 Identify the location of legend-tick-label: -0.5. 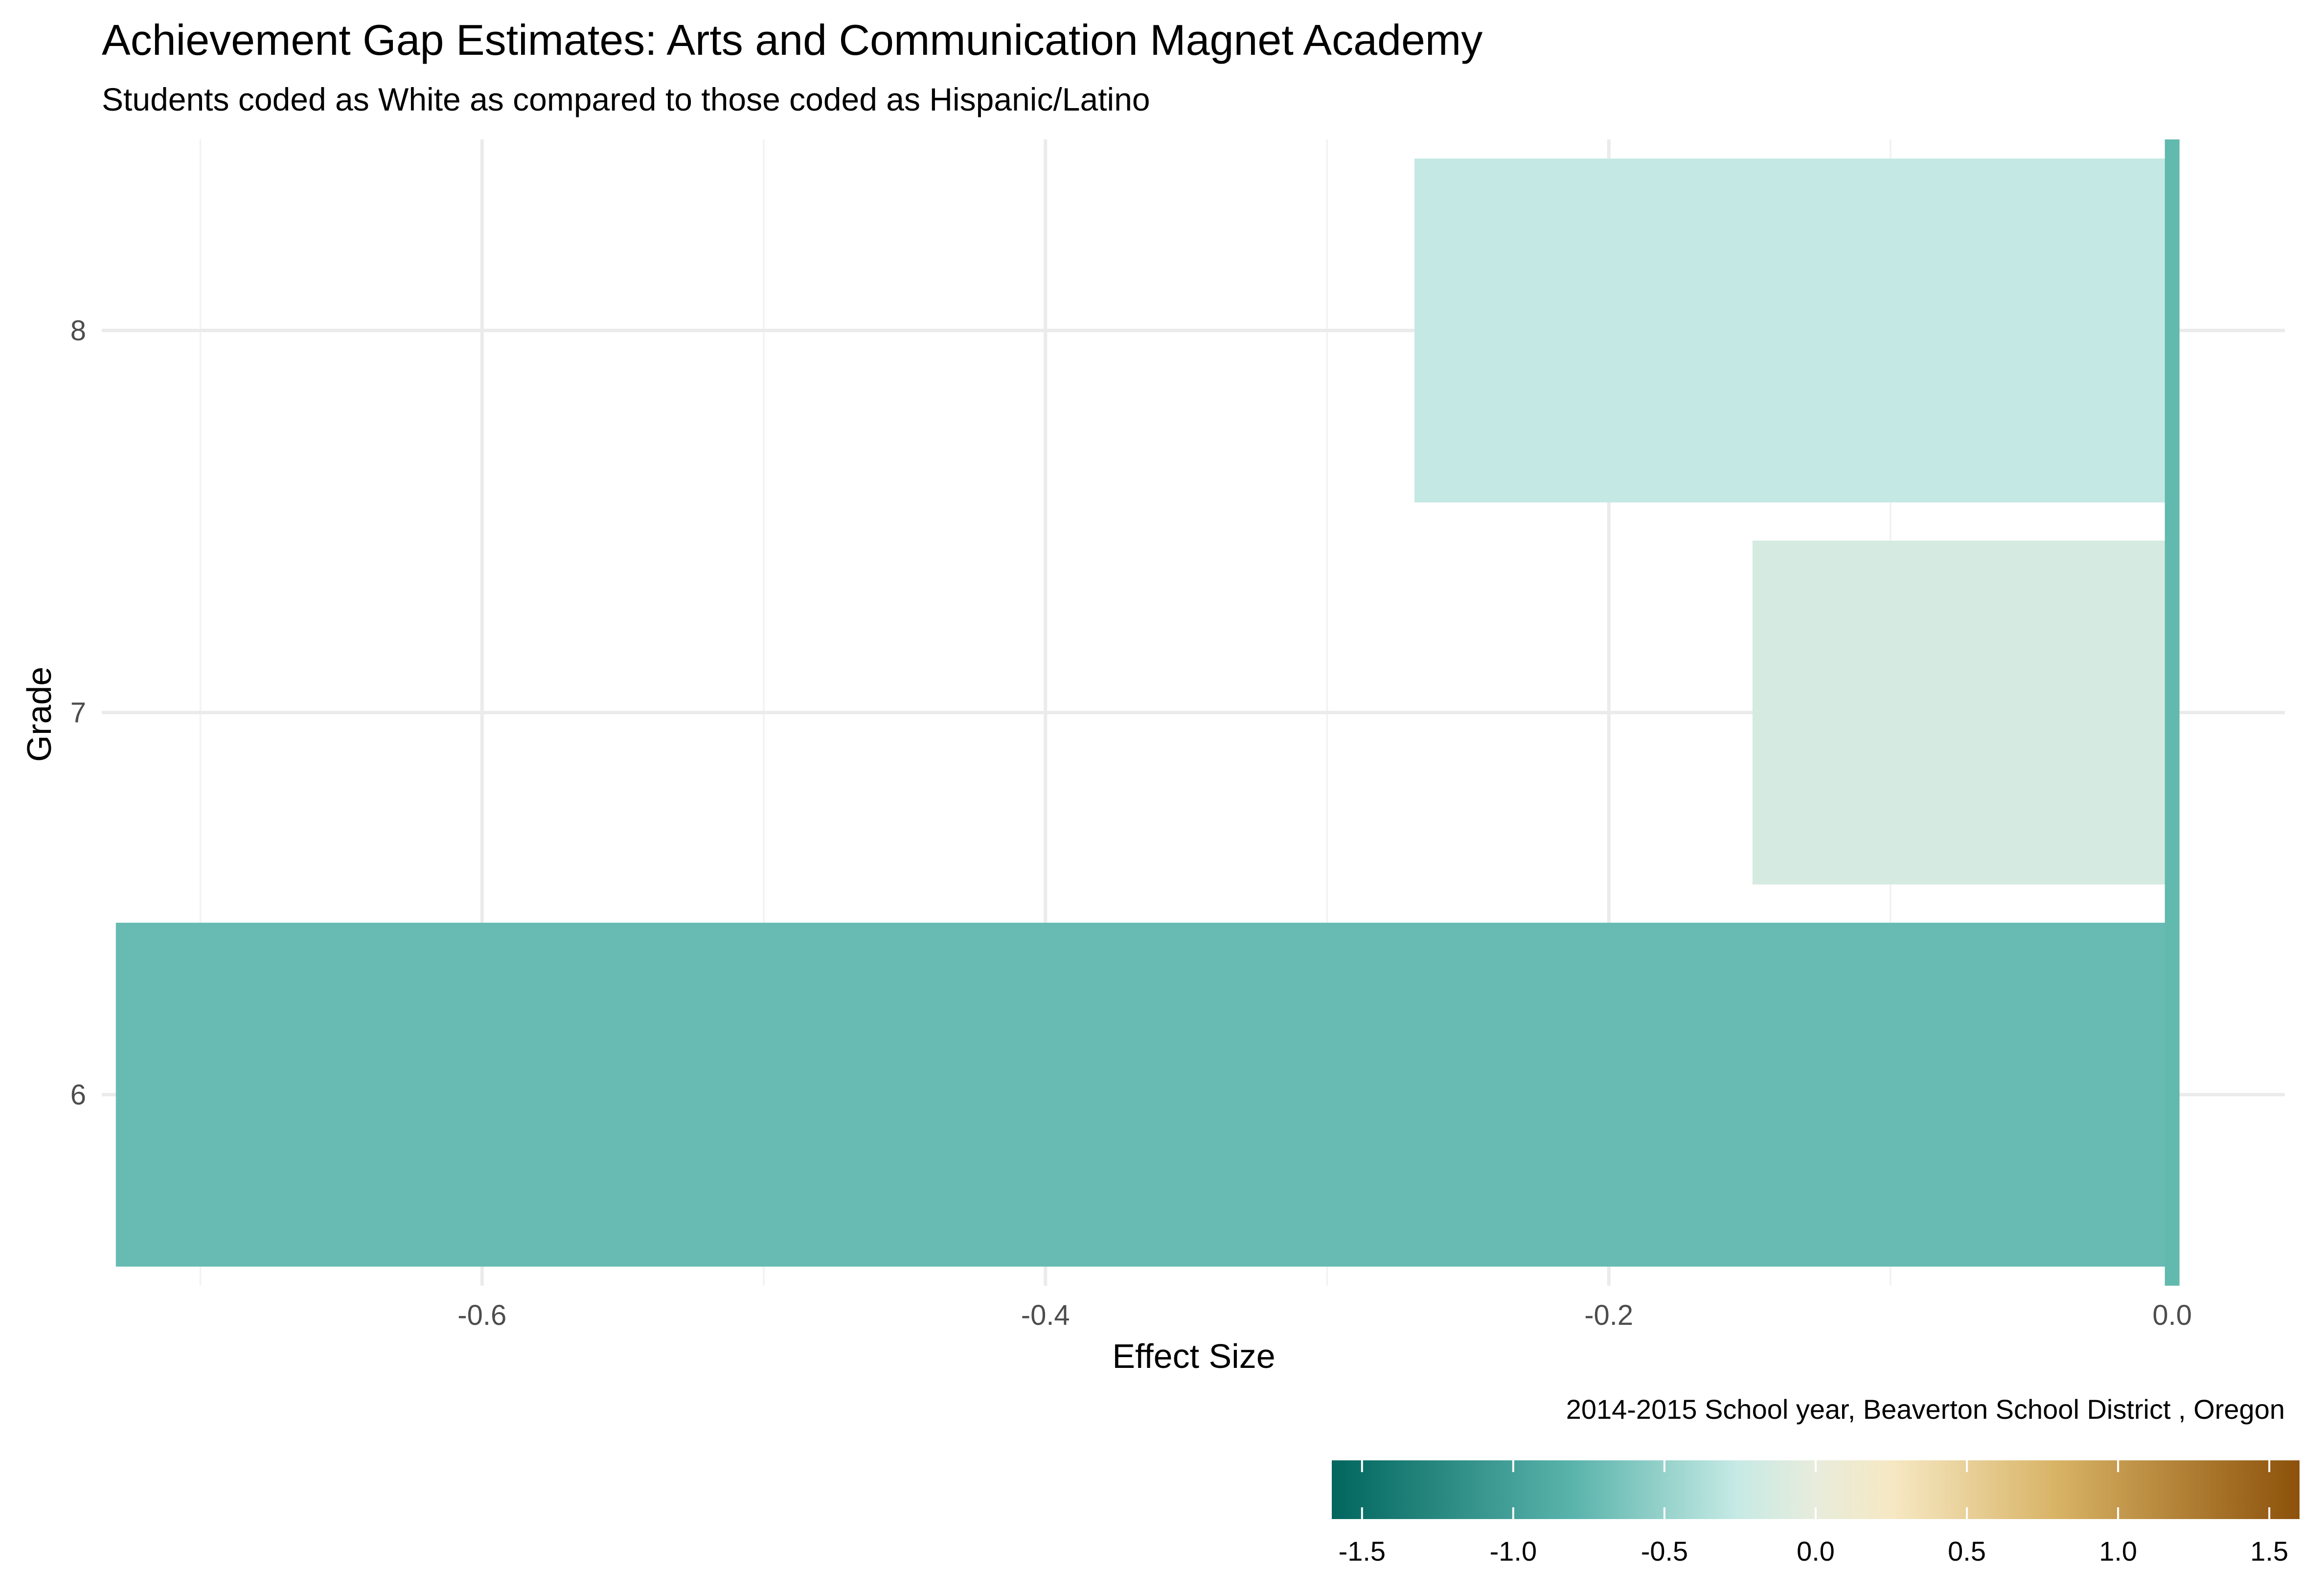
(1665, 1552).